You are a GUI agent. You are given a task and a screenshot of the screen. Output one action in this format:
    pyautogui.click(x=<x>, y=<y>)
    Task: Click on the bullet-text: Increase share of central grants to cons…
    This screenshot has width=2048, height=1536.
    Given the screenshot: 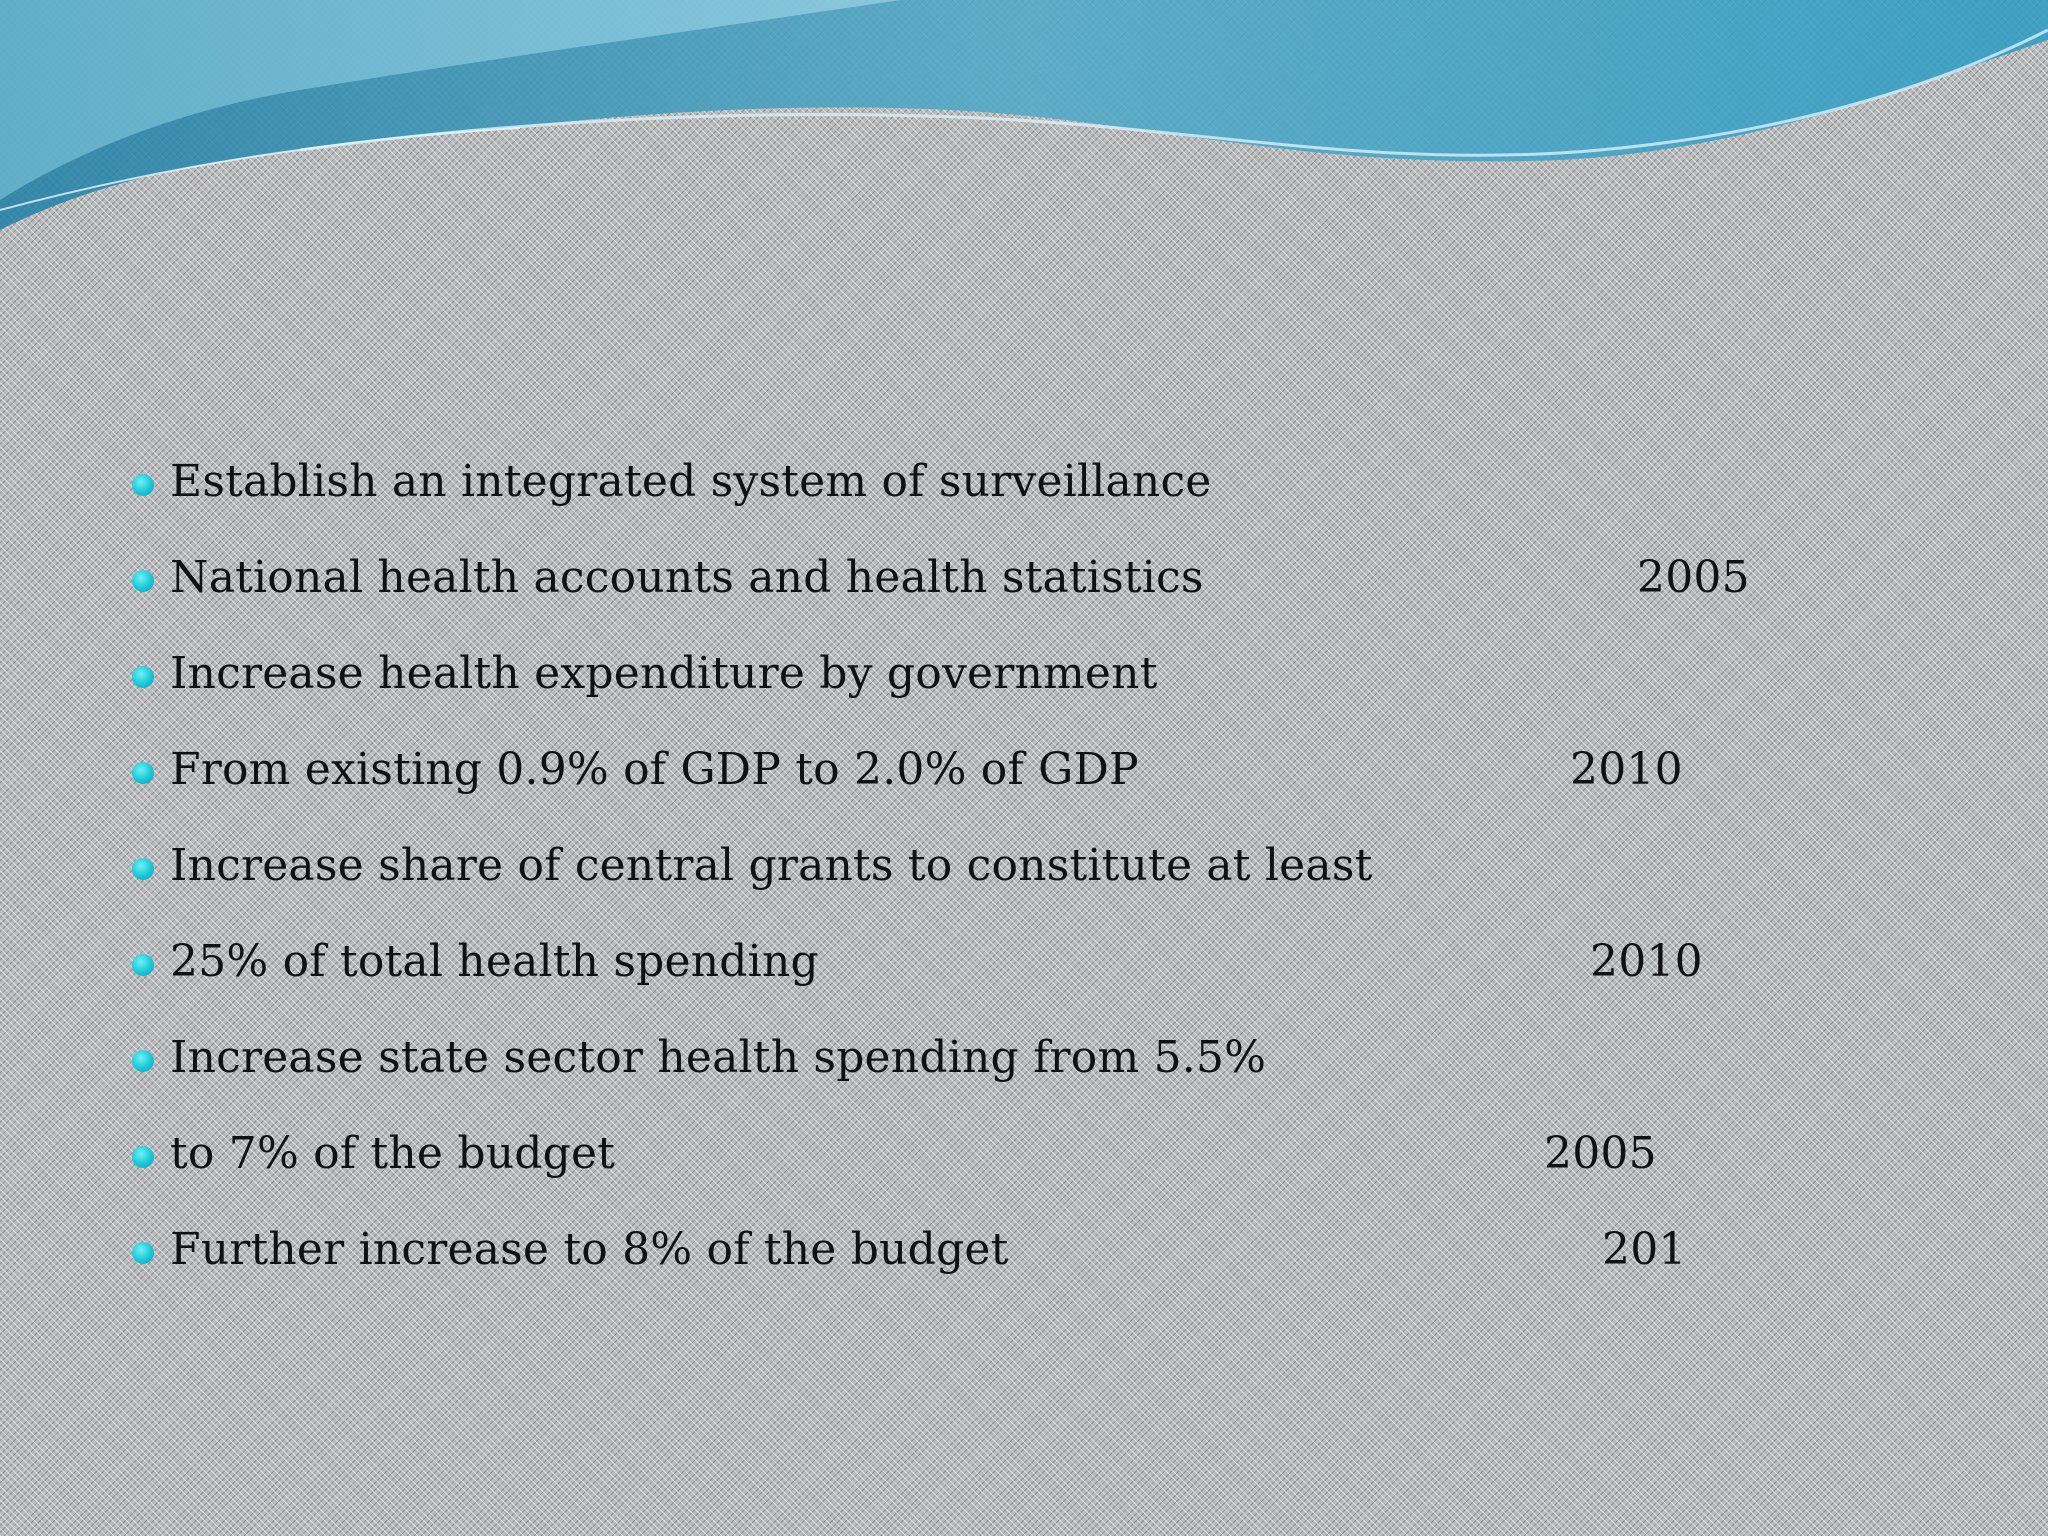 What is the action you would take?
    pyautogui.click(x=771, y=865)
    